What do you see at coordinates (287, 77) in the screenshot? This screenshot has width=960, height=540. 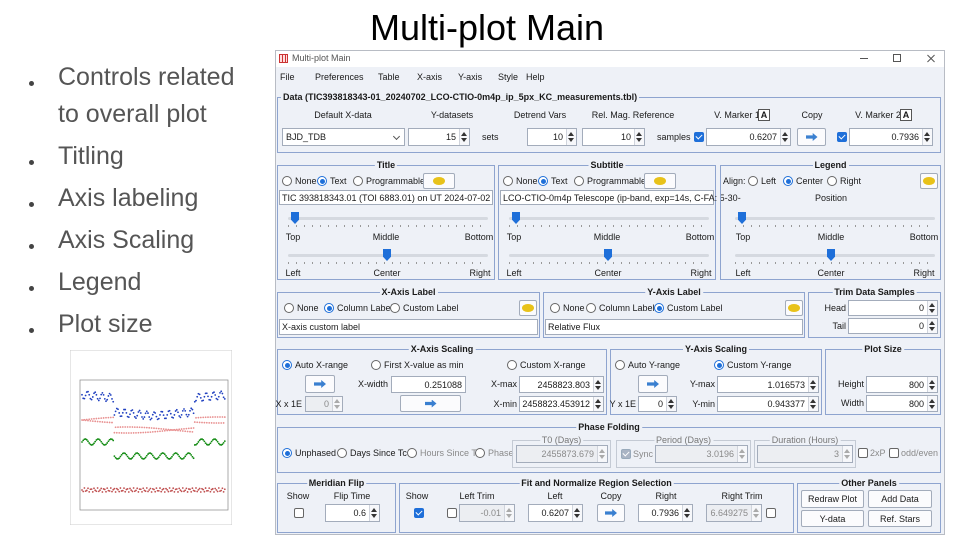 I see `menu-item: File` at bounding box center [287, 77].